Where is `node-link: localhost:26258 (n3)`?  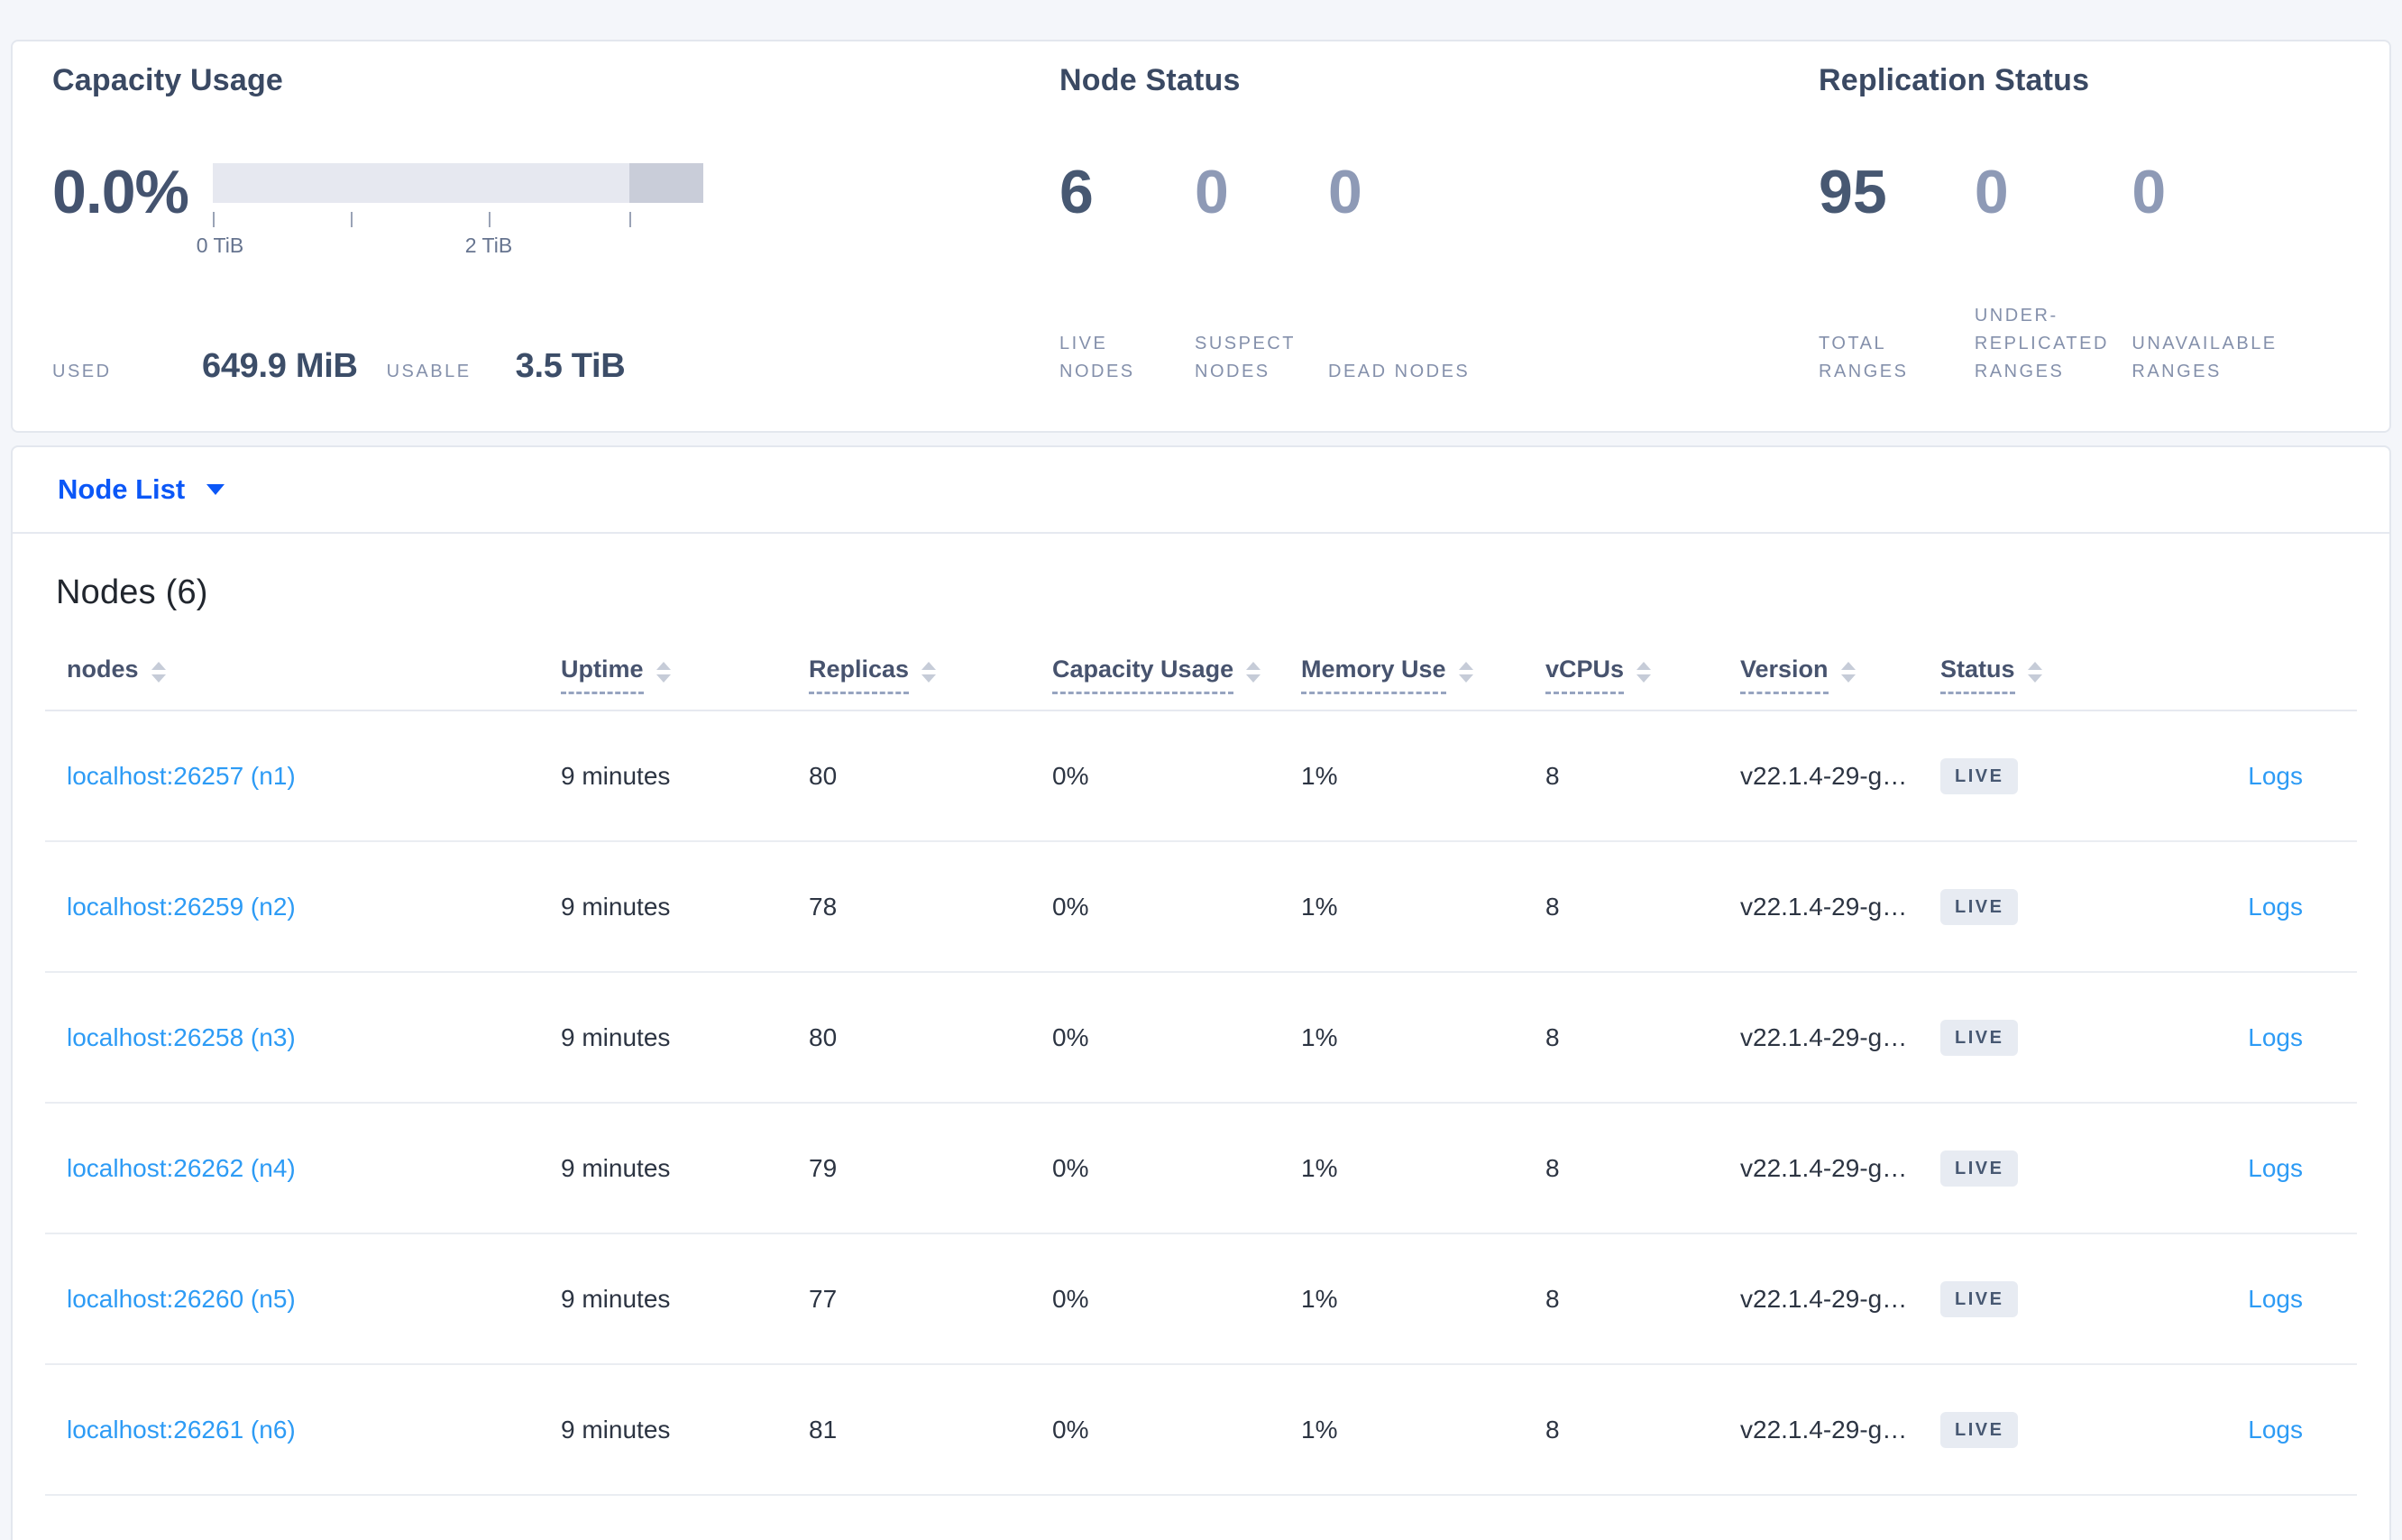 node-link: localhost:26258 (n3) is located at coordinates (181, 1036).